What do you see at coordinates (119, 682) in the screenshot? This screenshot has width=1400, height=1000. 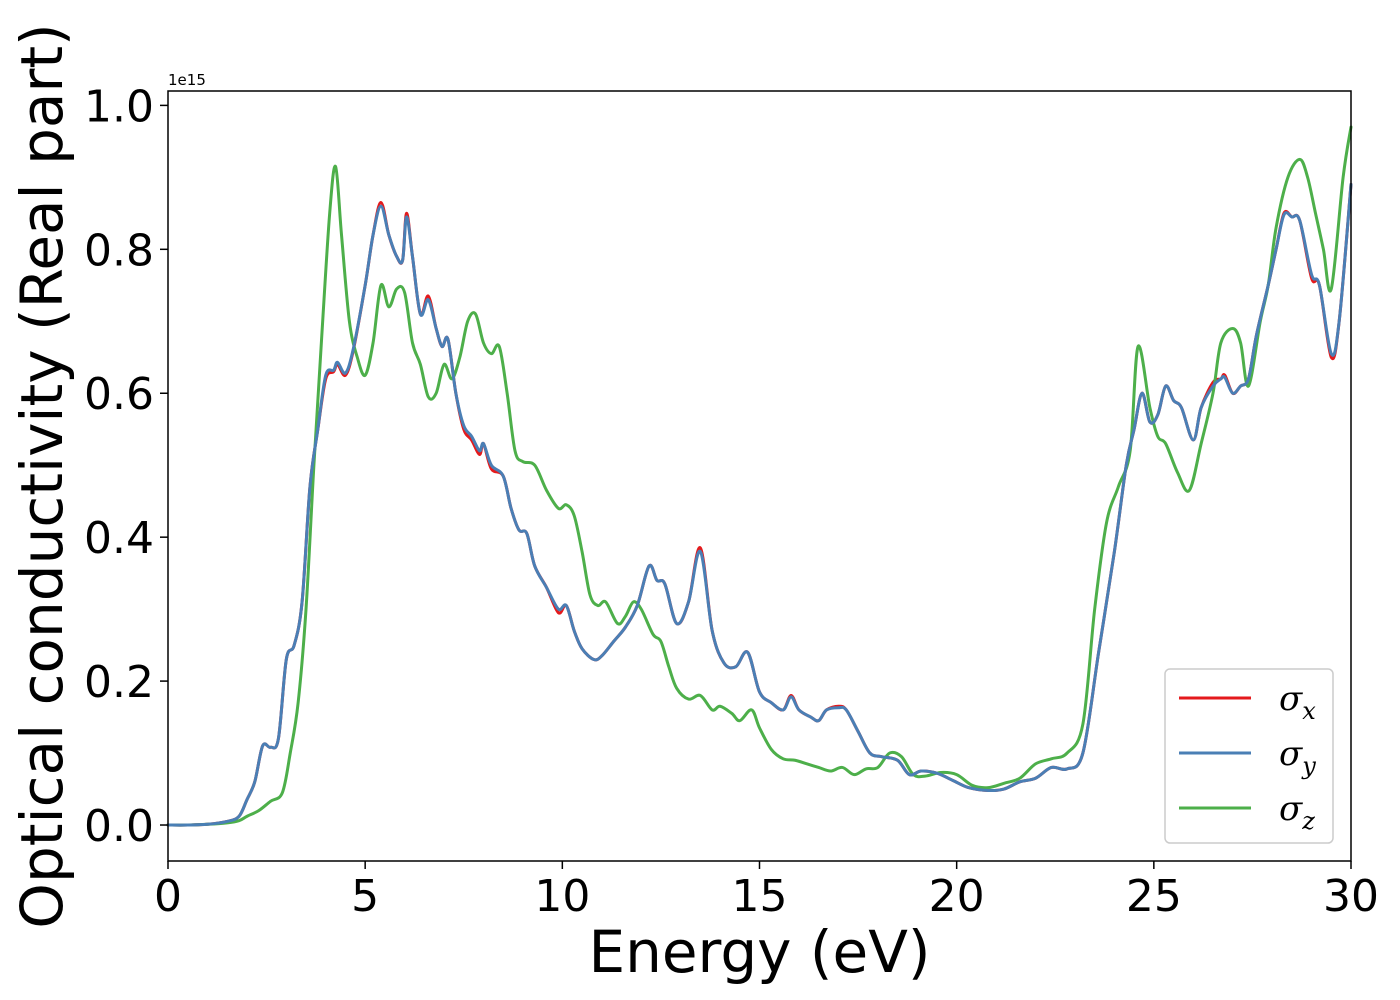 I see `y-tick-label: 0.2` at bounding box center [119, 682].